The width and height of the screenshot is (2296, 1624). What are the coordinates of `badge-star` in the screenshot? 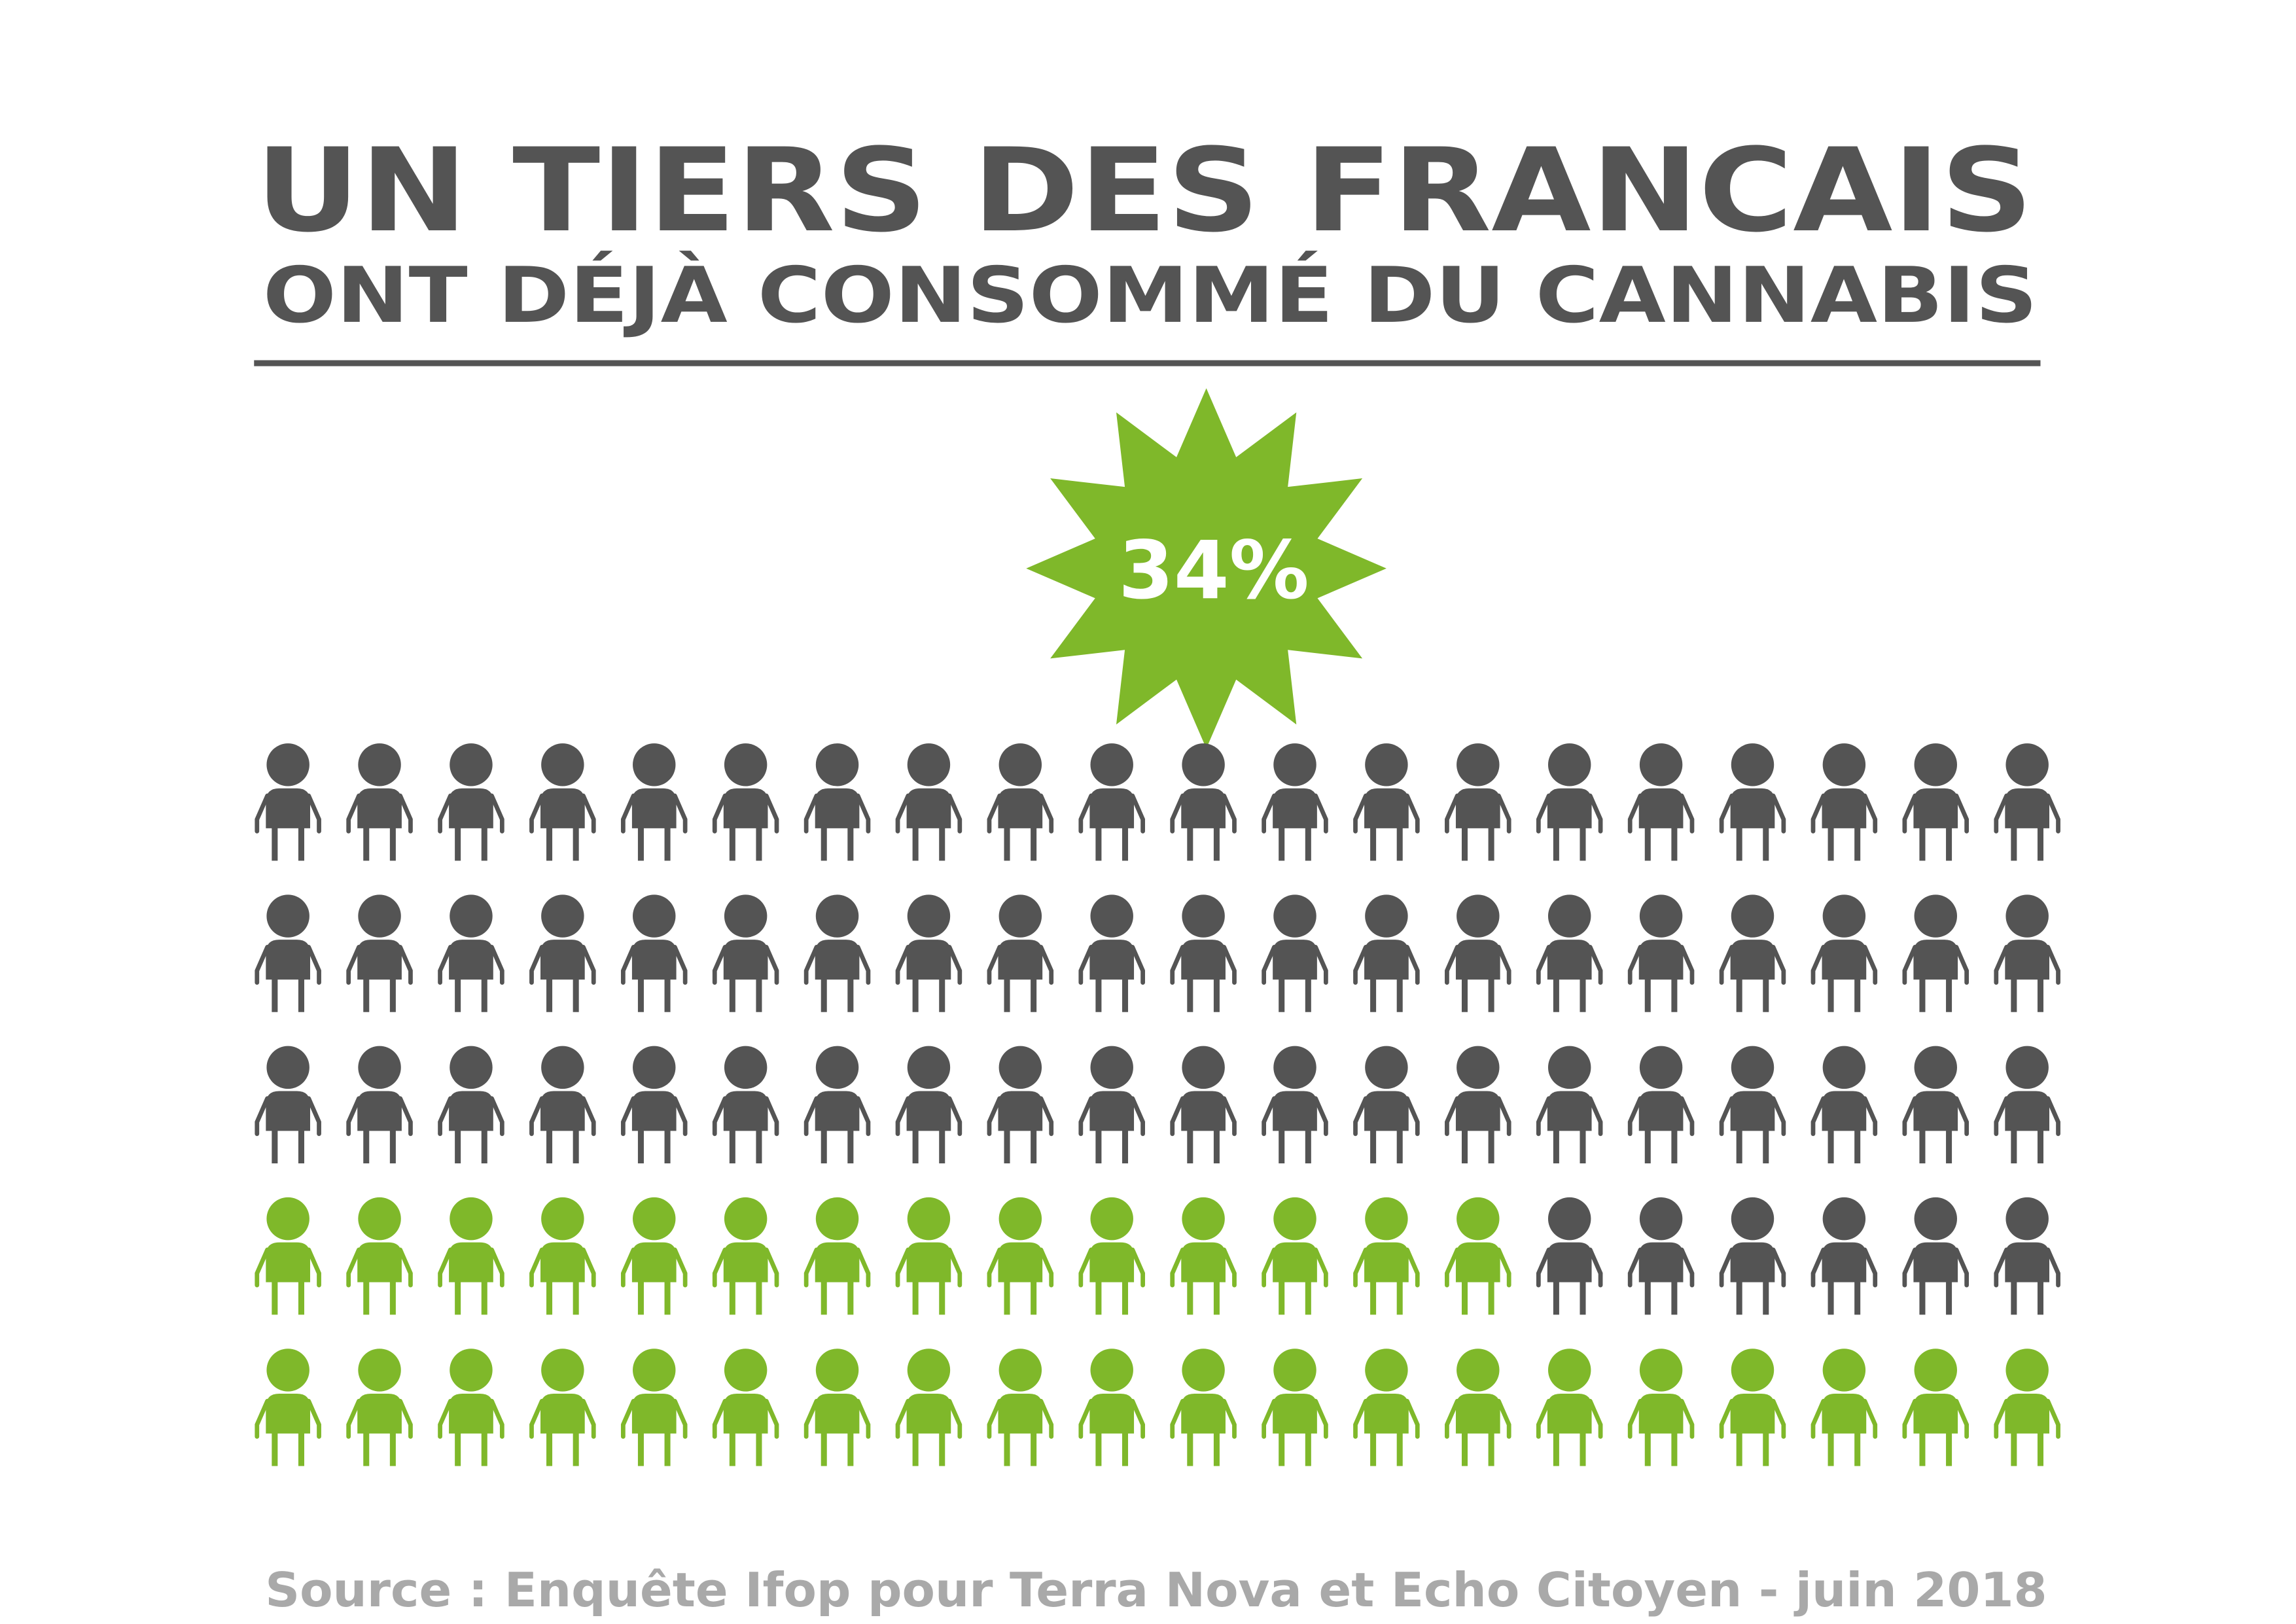 It's located at (1206, 568).